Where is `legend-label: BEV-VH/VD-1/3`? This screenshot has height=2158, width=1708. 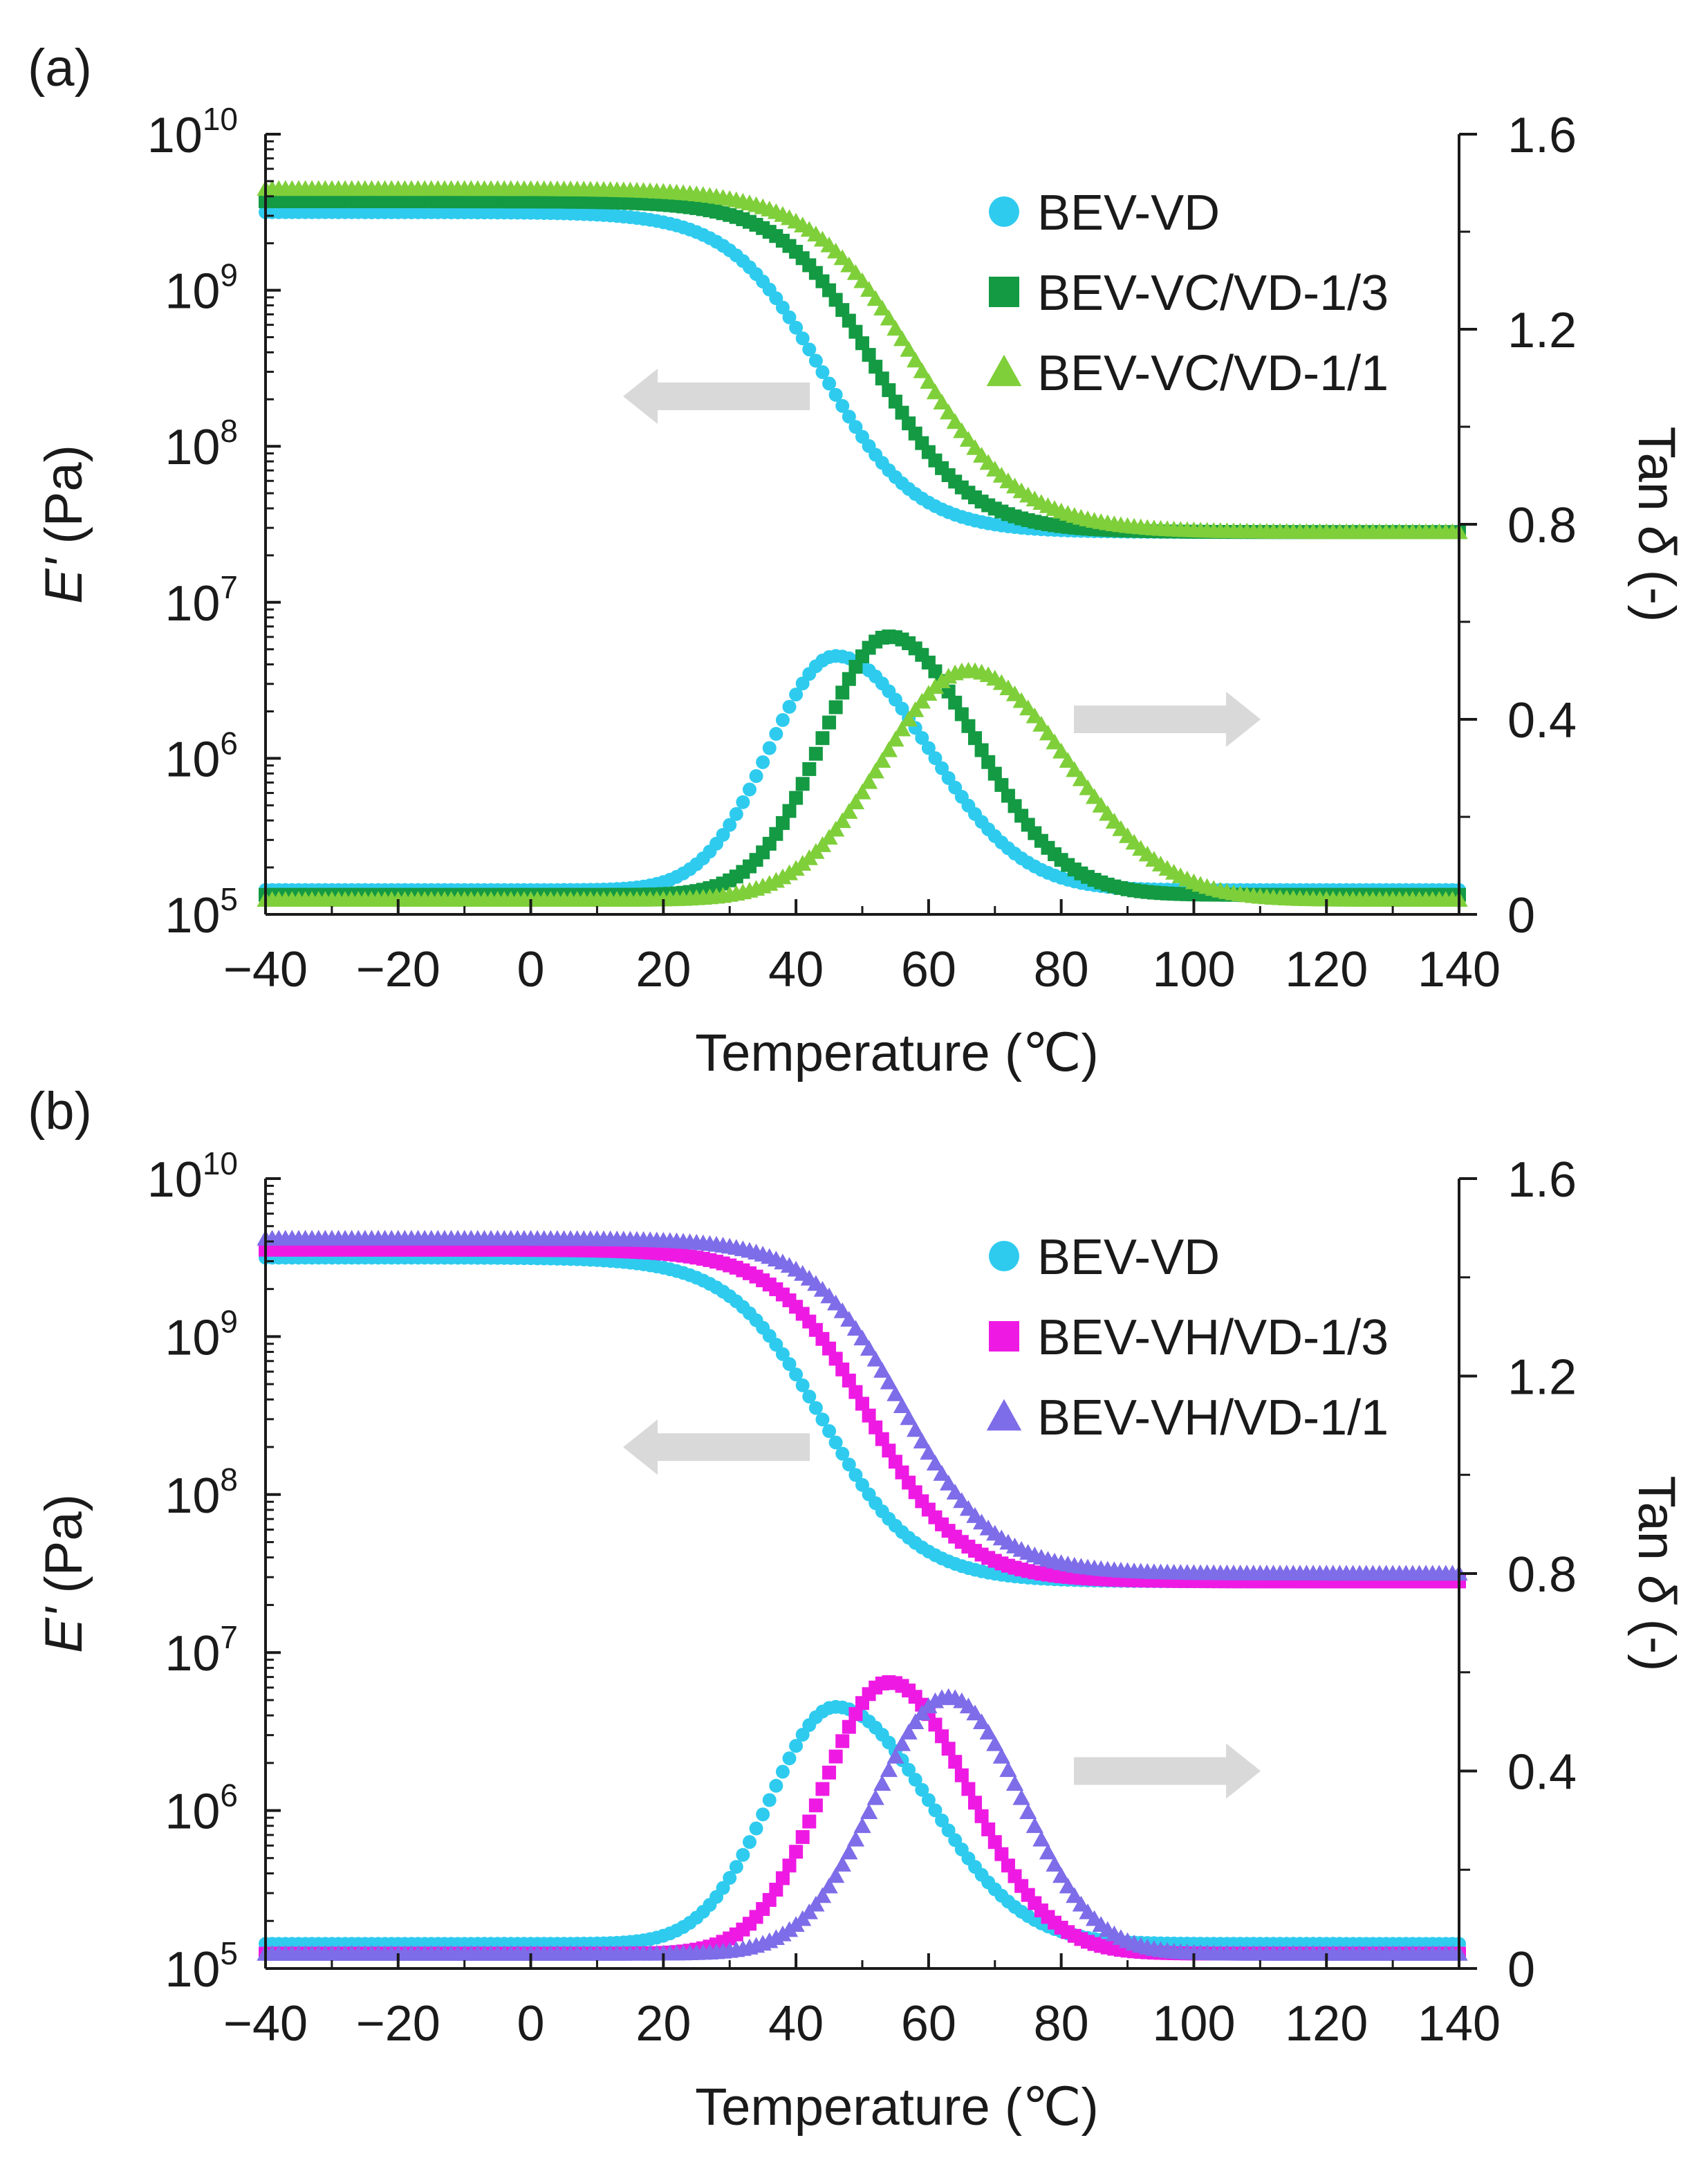 legend-label: BEV-VH/VD-1/3 is located at coordinates (1213, 1337).